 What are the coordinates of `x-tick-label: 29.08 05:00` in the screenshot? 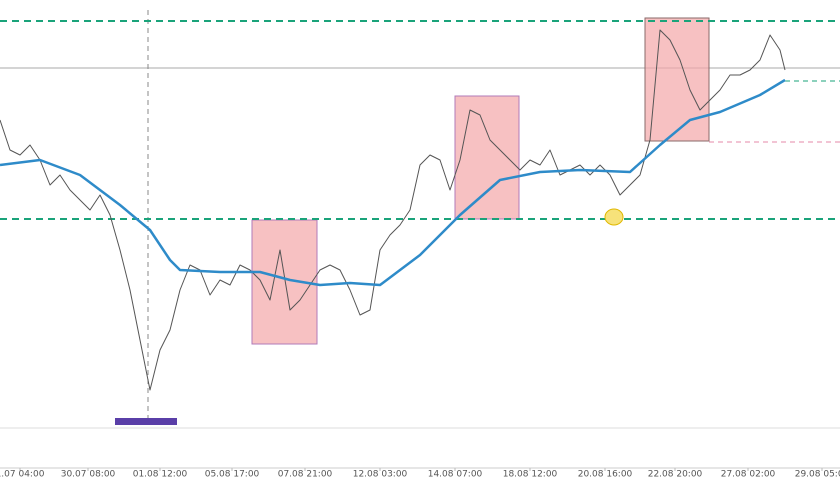 It's located at (817, 475).